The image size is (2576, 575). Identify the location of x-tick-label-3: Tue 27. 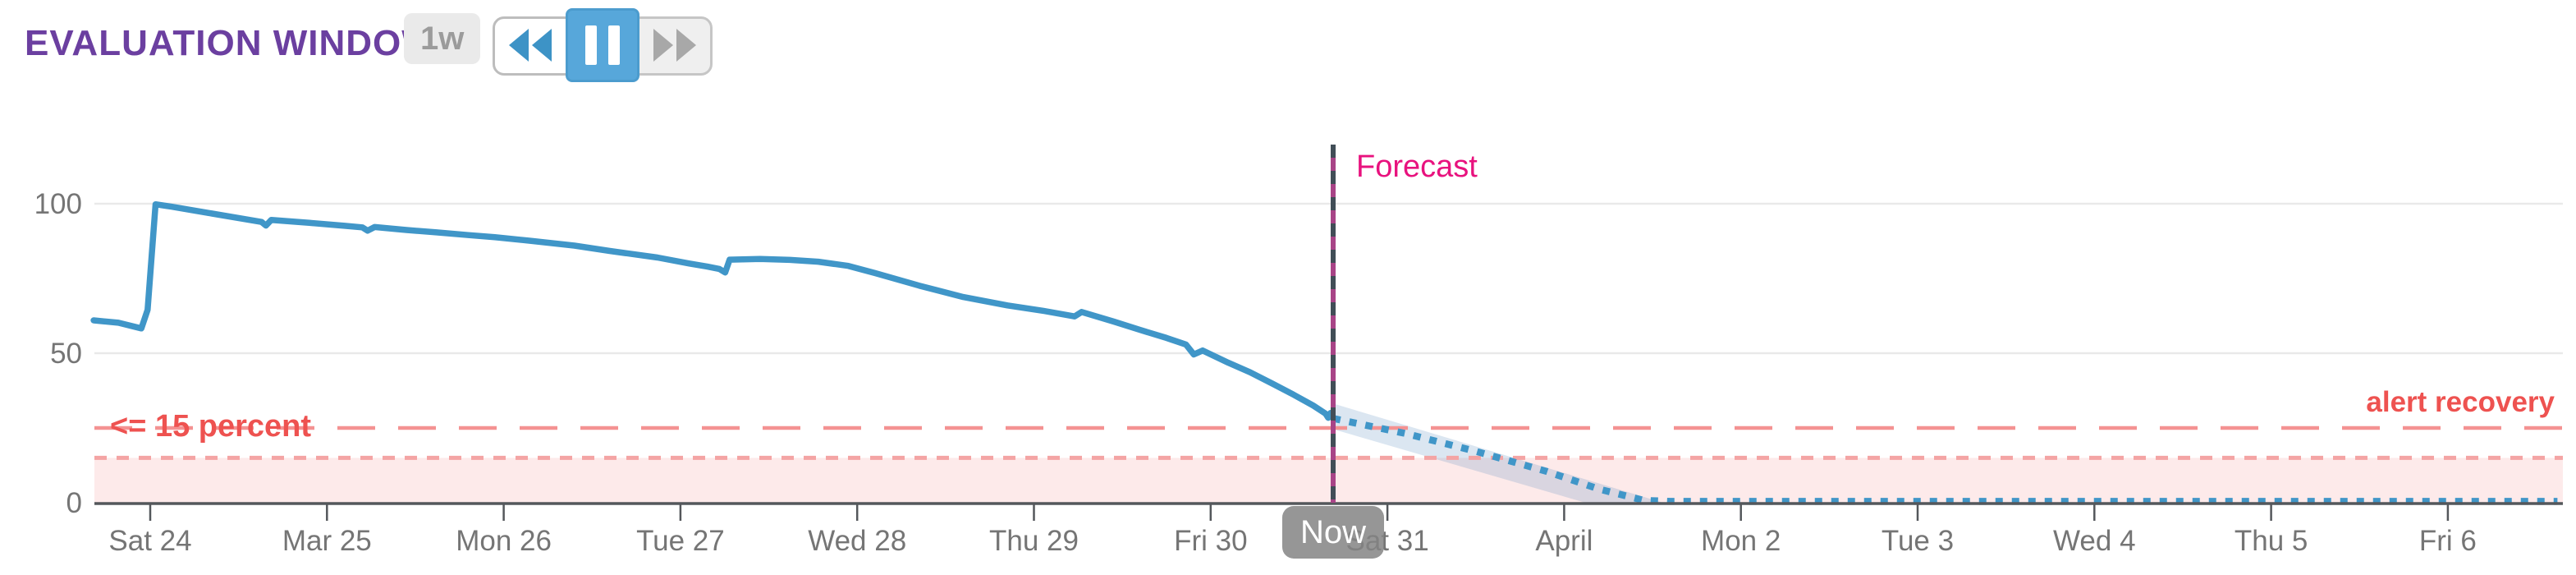
(681, 541).